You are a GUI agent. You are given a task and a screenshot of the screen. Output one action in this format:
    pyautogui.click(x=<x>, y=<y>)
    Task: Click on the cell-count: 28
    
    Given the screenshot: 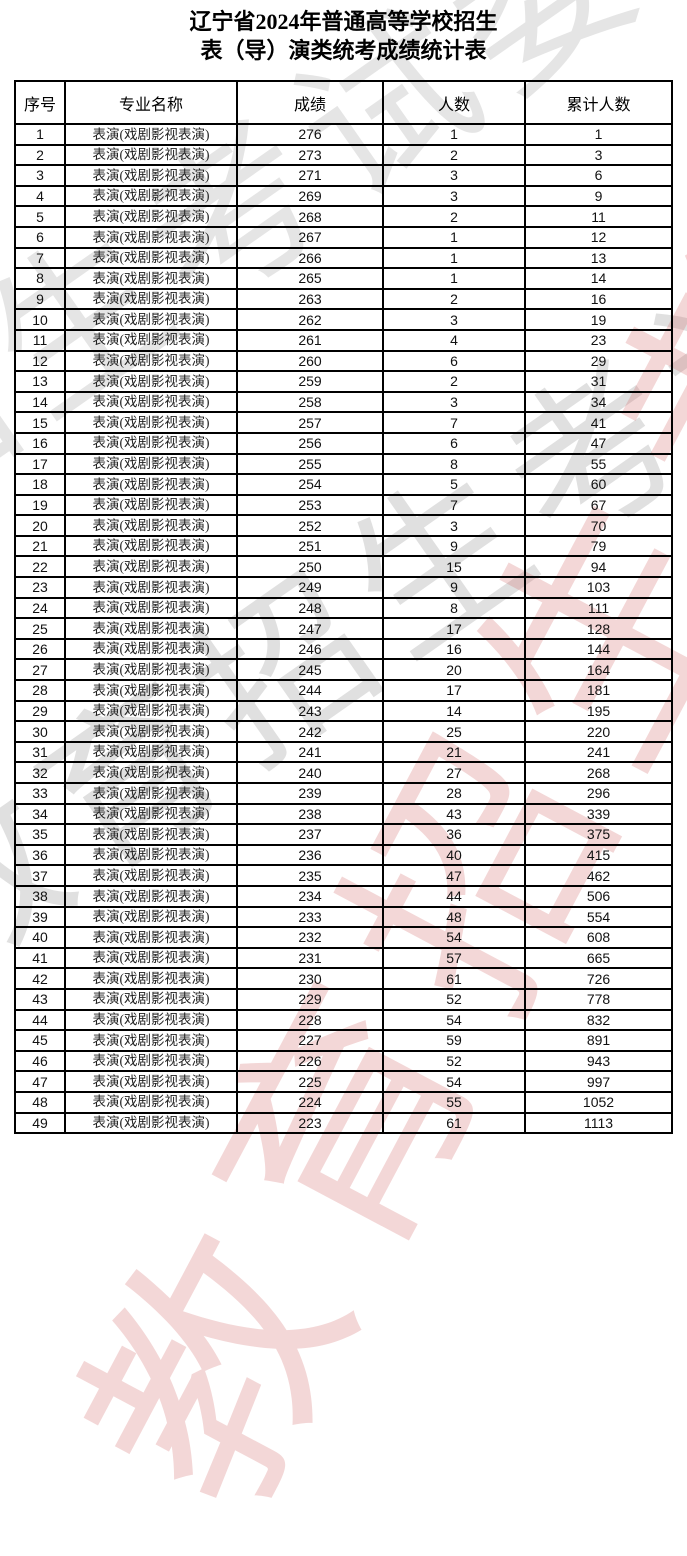 What is the action you would take?
    pyautogui.click(x=454, y=793)
    